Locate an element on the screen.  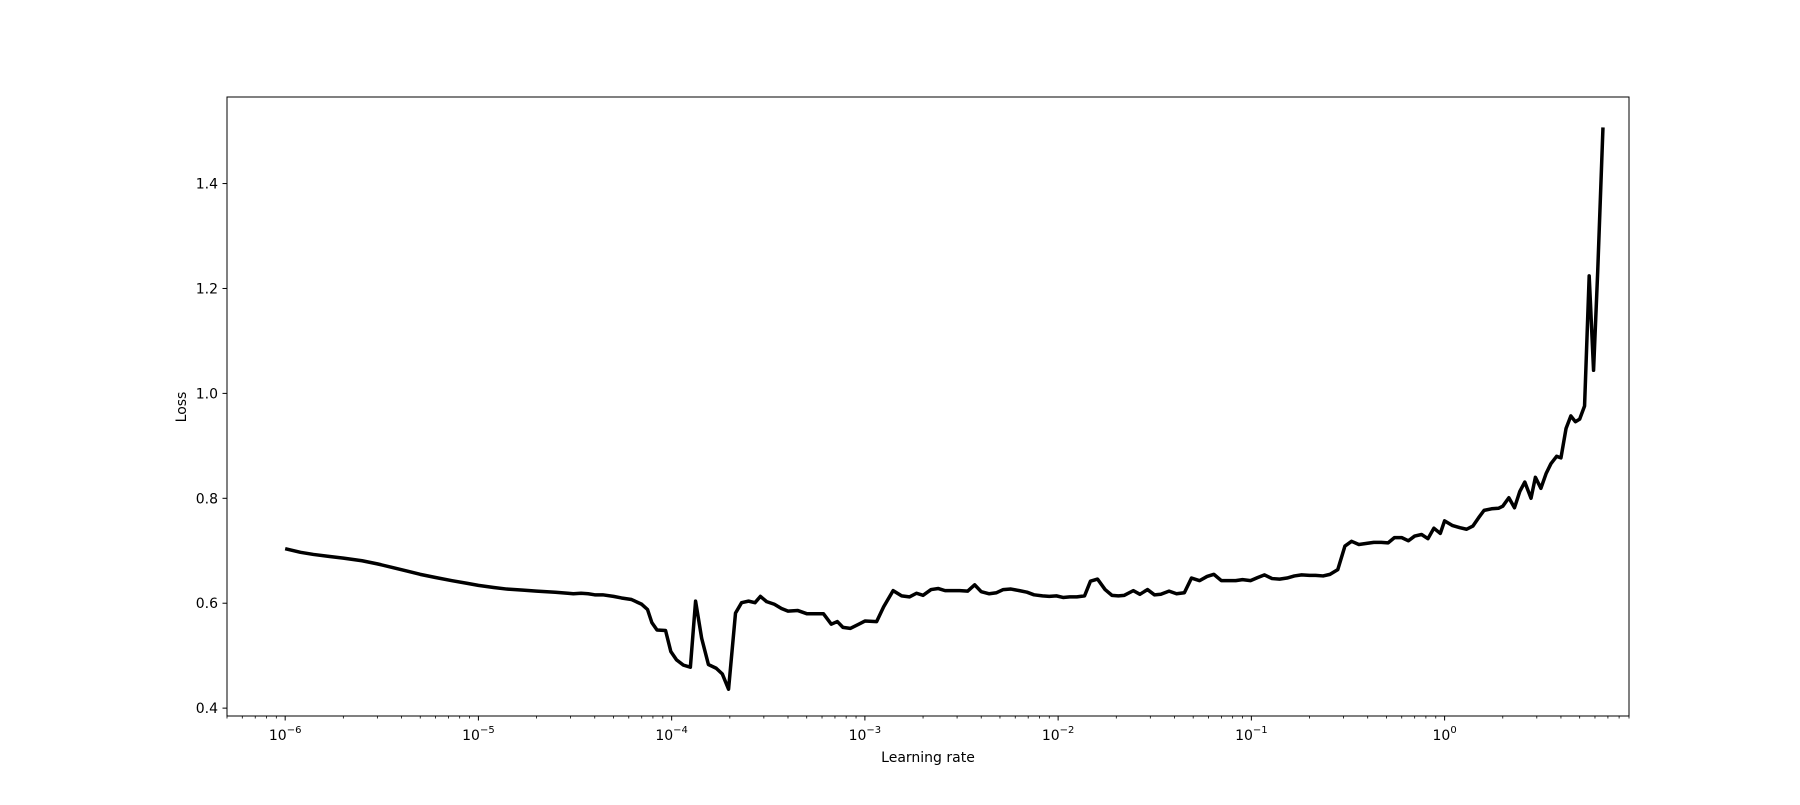
x-axis-ticks: 10⁻⁶ 10⁻⁵ 10⁻⁴ 10⁻³ 10⁻² 10⁻¹ 10⁰ is located at coordinates (928, 730).